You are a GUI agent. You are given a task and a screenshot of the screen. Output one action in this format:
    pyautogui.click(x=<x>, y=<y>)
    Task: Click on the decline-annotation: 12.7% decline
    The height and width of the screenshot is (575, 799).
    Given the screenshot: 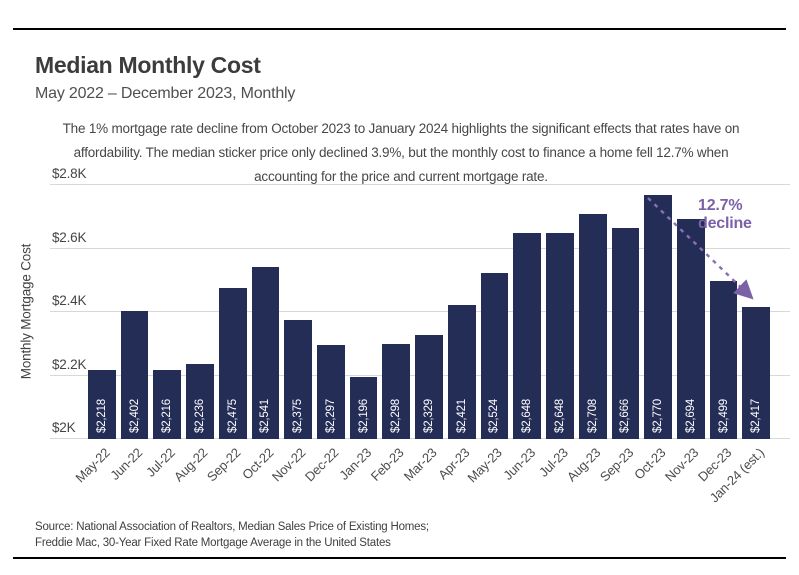 What is the action you would take?
    pyautogui.click(x=725, y=214)
    